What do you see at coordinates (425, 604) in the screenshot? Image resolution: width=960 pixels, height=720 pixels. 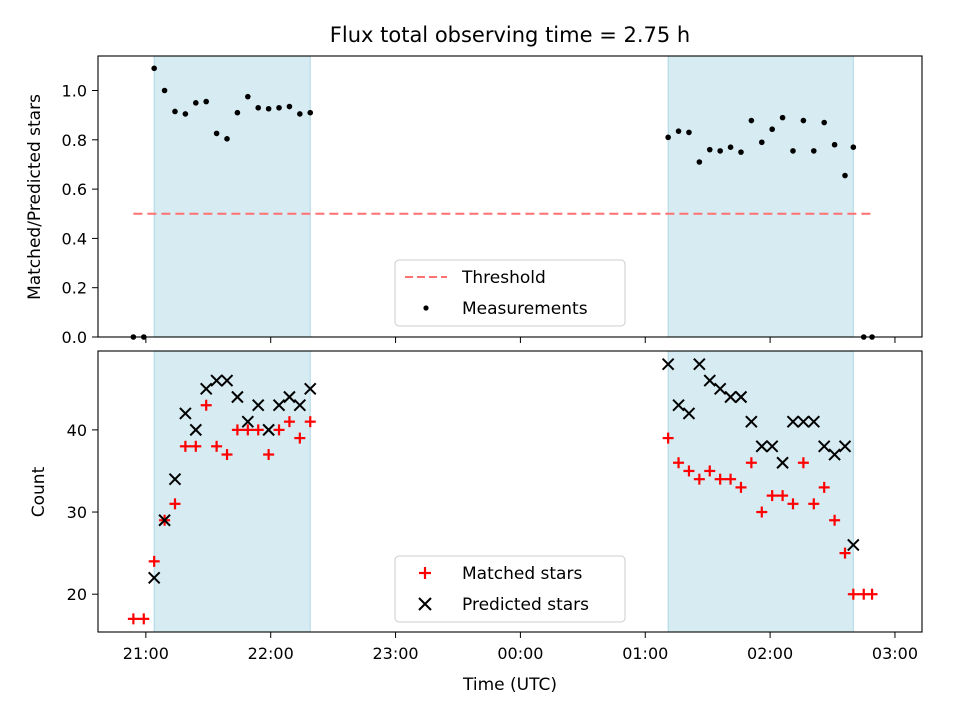 I see `legend-predicted-swatch` at bounding box center [425, 604].